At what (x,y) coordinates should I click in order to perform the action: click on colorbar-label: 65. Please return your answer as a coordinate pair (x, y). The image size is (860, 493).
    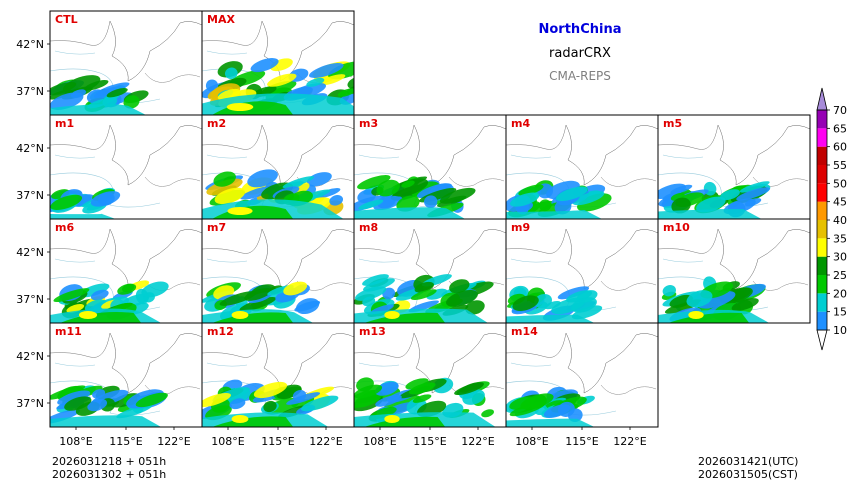
    Looking at the image, I should click on (840, 128).